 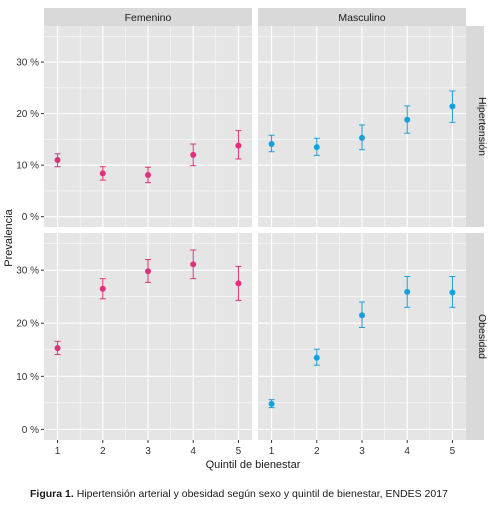 What do you see at coordinates (482, 336) in the screenshot?
I see `strip-row-label-2: Obesidad` at bounding box center [482, 336].